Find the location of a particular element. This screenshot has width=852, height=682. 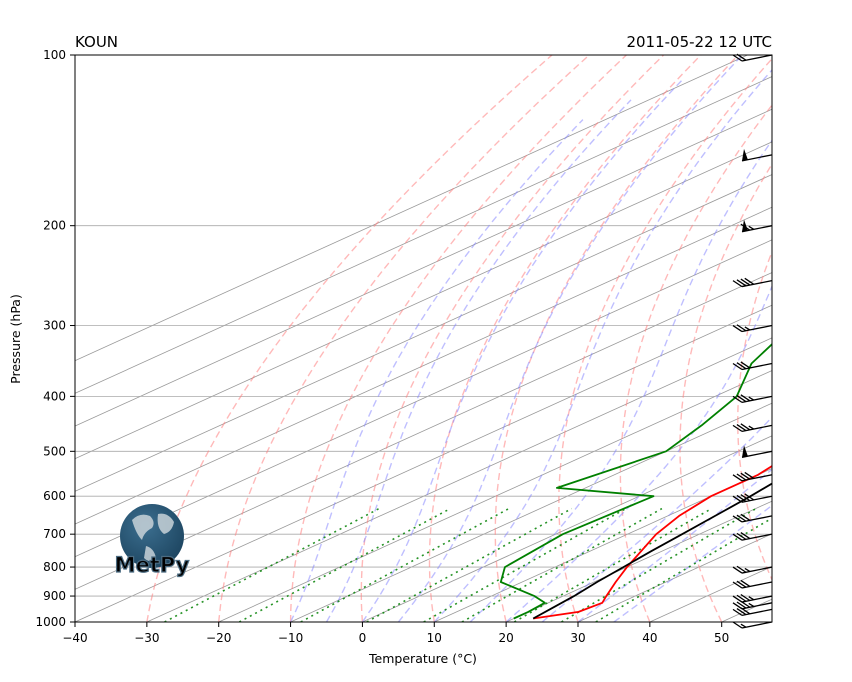

chart-title-right: 2011-05-22 12 UTC is located at coordinates (699, 42).